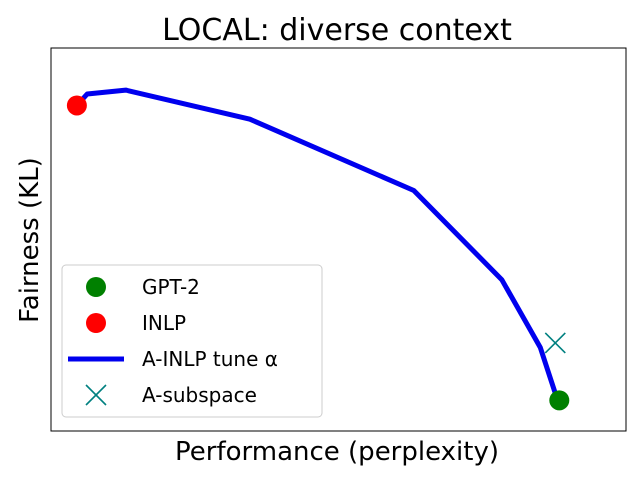 This screenshot has width=640, height=480. Describe the element at coordinates (136, 323) in the screenshot. I see `legend-item-inlp: INLP` at that location.